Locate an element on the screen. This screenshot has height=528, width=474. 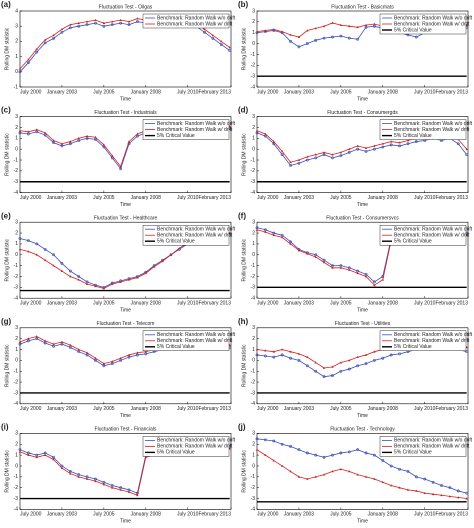
chart-title: Fluctuation Test - Healthcare is located at coordinates (126, 219).